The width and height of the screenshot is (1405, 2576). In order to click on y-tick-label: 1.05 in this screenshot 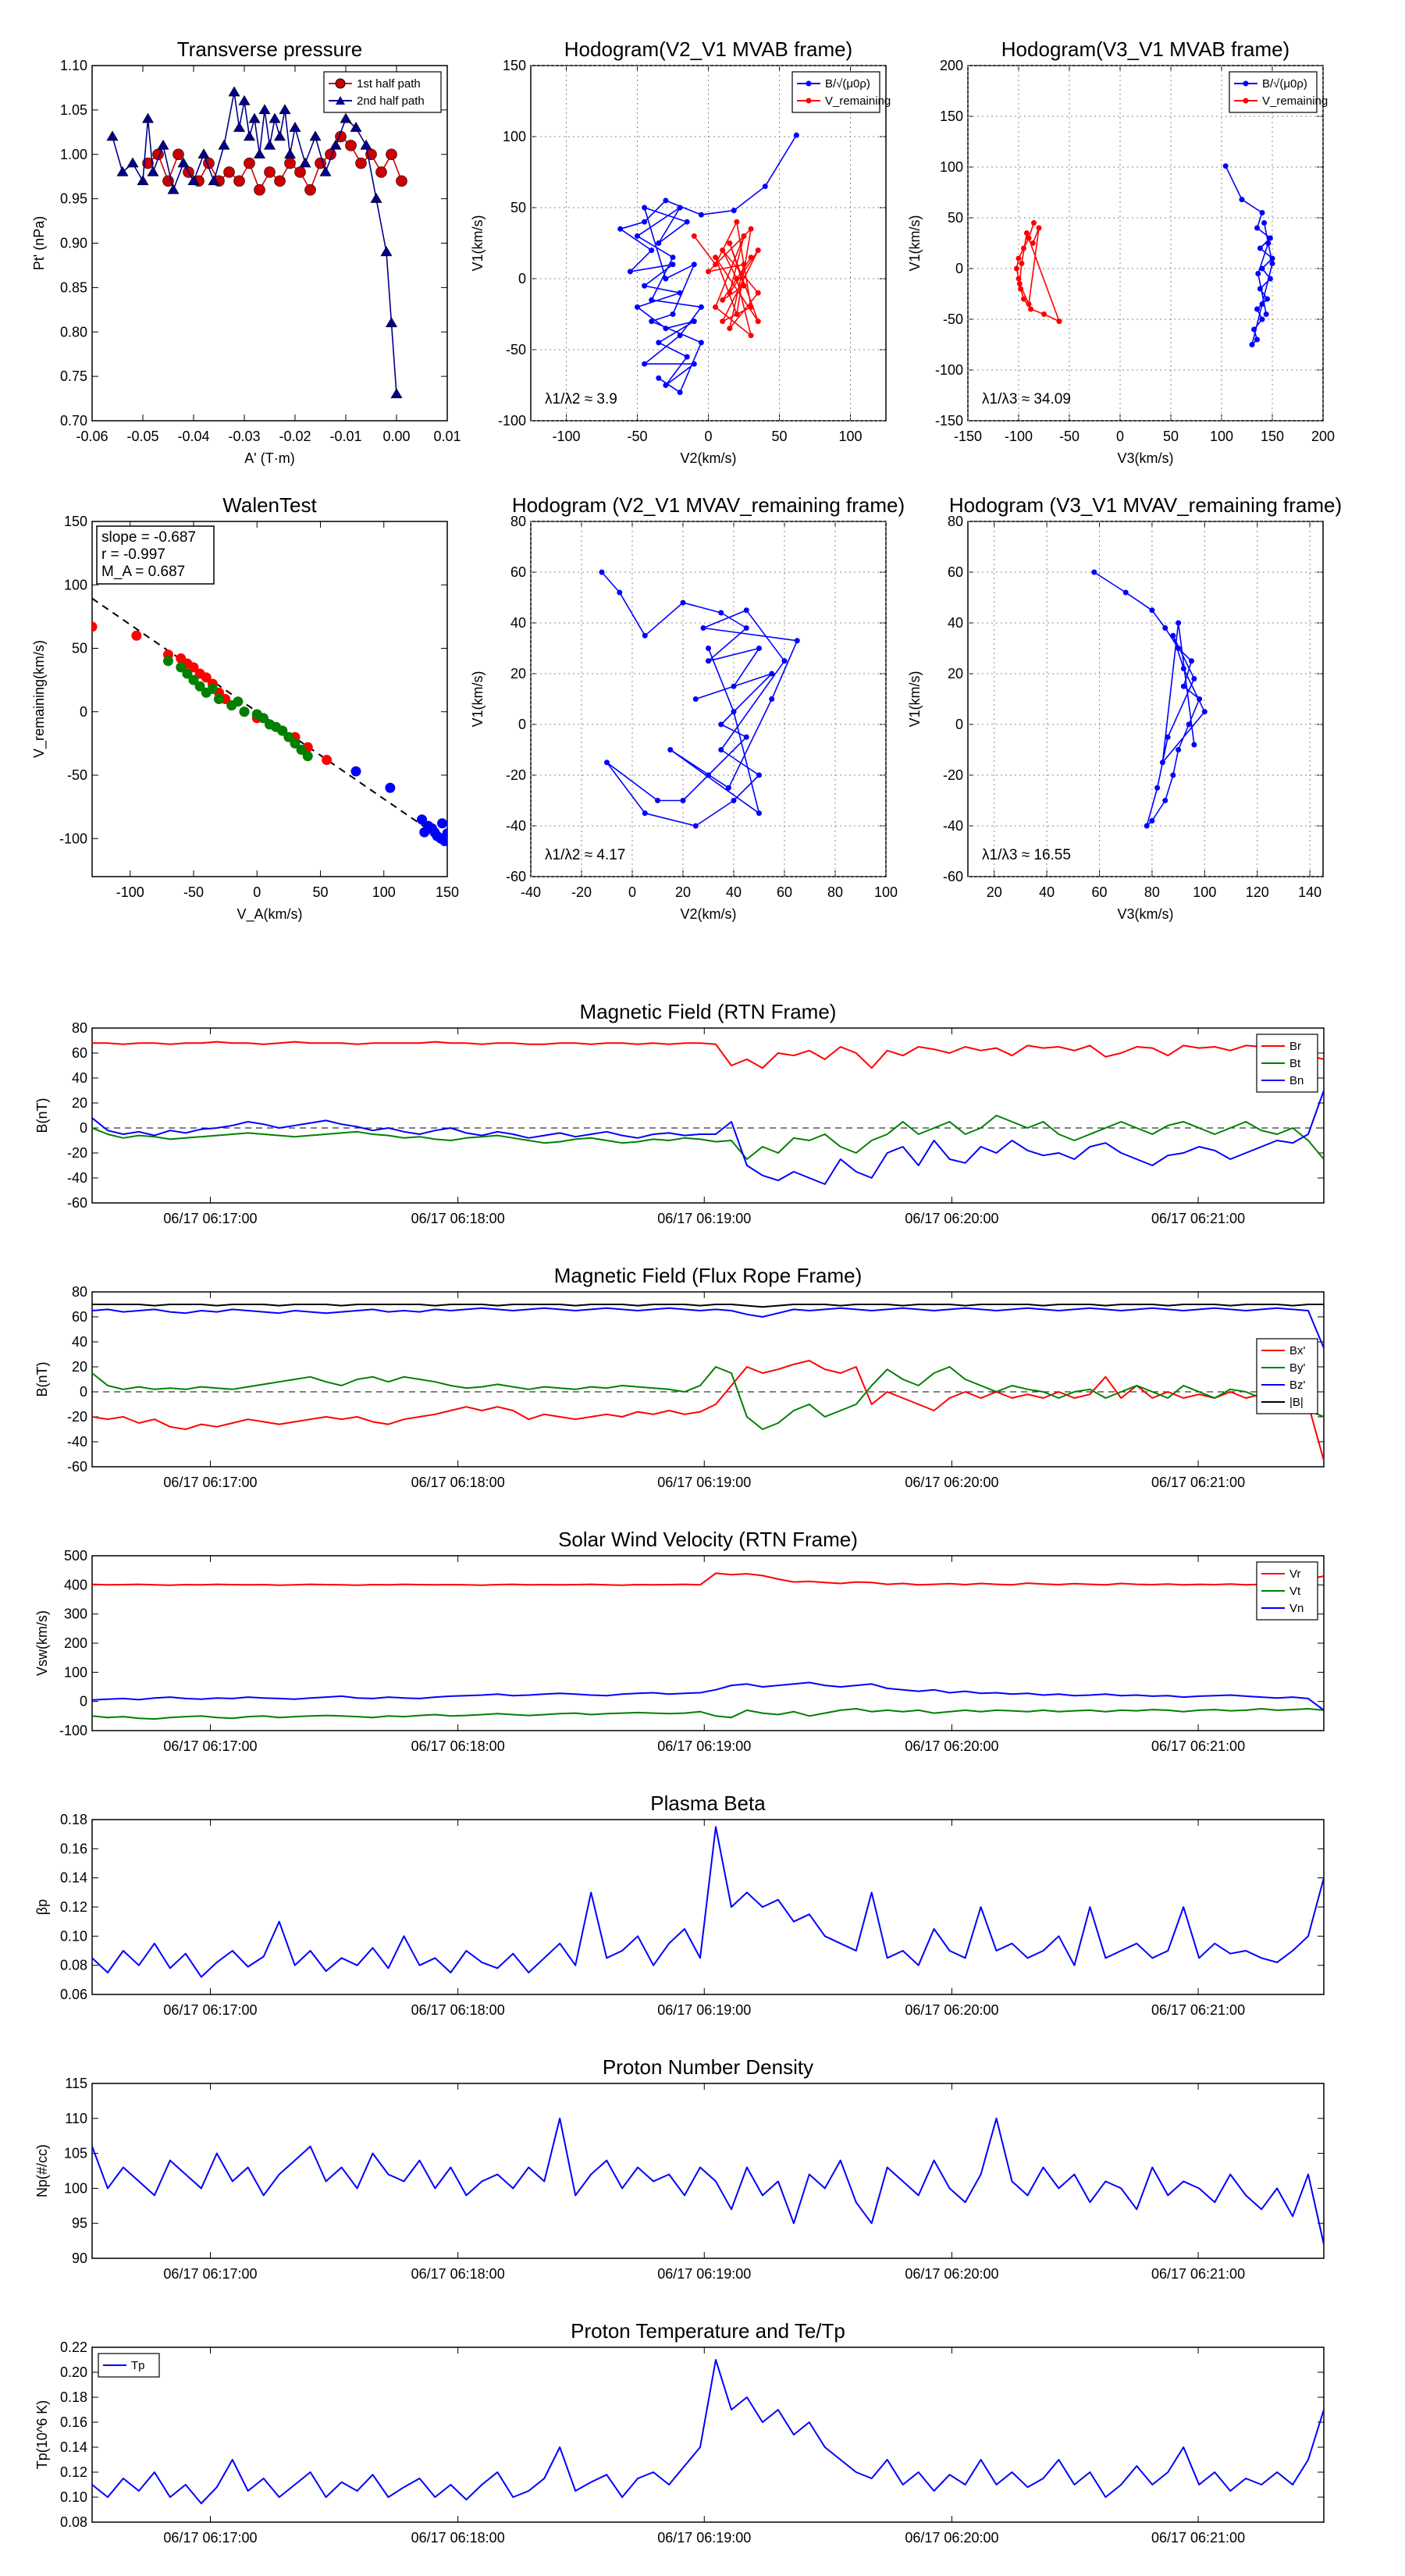, I will do `click(73, 110)`.